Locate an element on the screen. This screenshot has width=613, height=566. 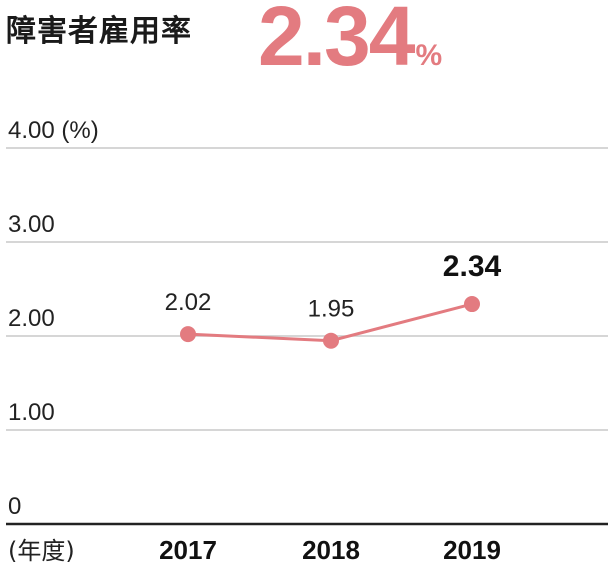
chart-title: 障害者雇用率 is located at coordinates (99, 31).